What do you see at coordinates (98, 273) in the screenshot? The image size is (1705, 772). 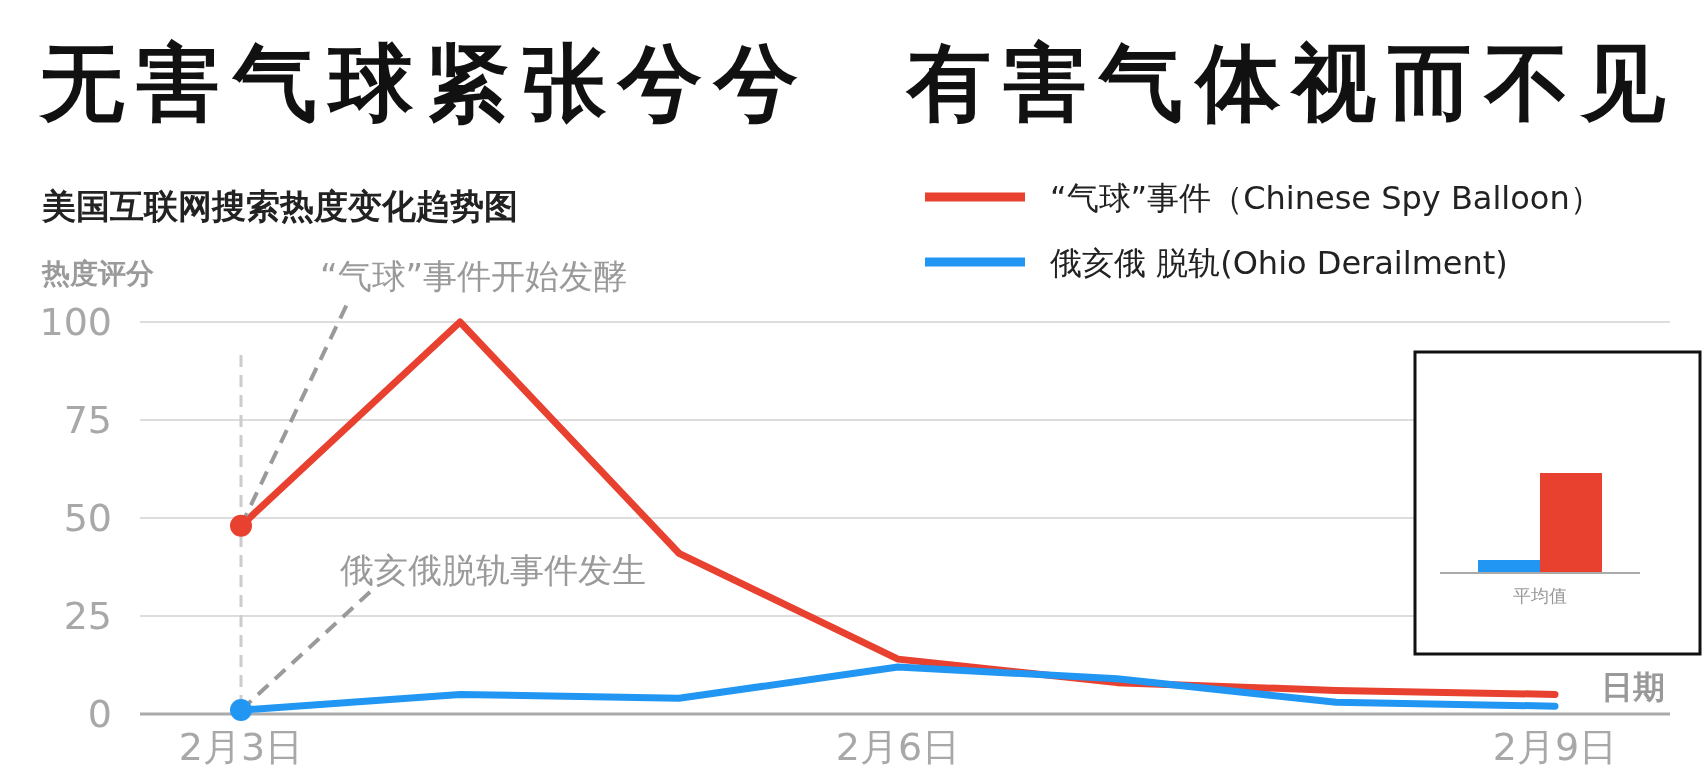 I see `y-axis-title: 热度评分` at bounding box center [98, 273].